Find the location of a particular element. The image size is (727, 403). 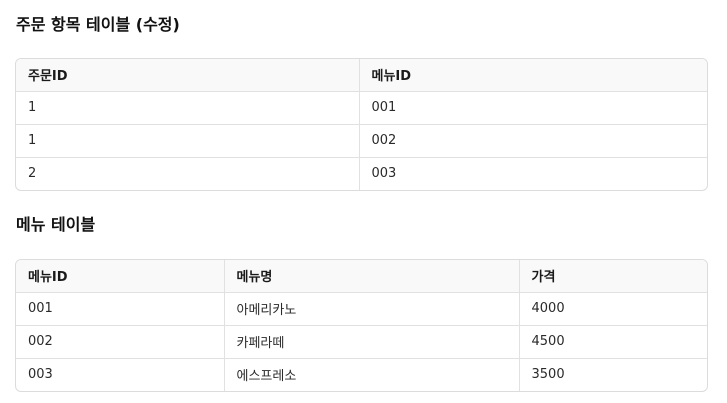

column-header-menu-name: 메뉴명 is located at coordinates (371, 276).